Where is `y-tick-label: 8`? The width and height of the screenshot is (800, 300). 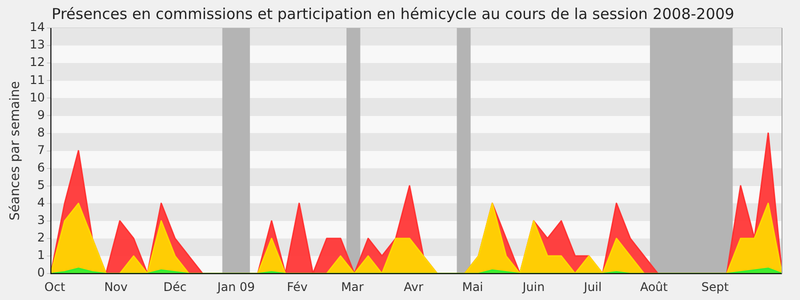
y-tick-label: 8 is located at coordinates (41, 132).